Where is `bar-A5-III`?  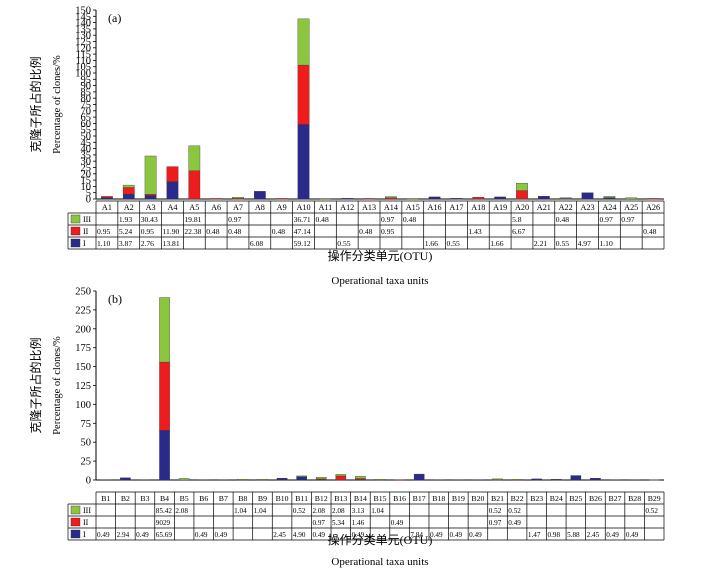
bar-A5-III is located at coordinates (194, 158).